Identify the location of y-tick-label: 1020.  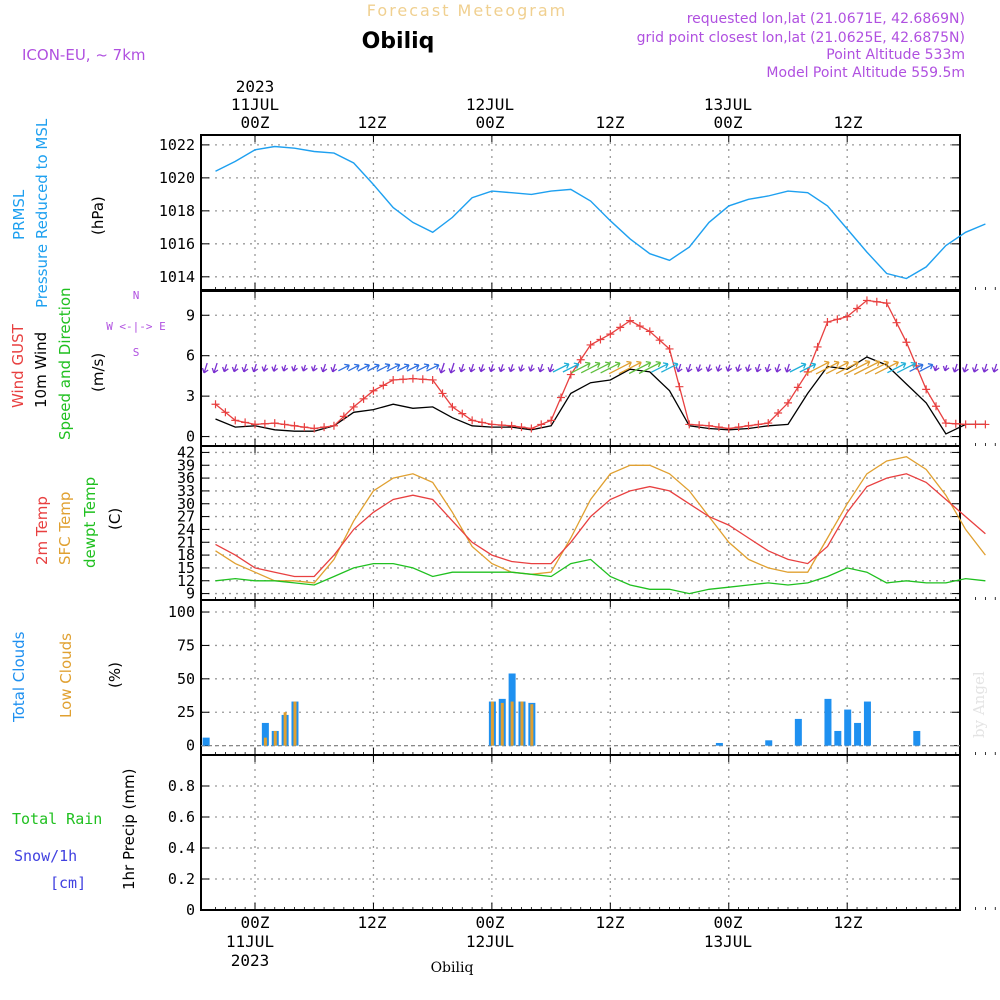
(177, 178).